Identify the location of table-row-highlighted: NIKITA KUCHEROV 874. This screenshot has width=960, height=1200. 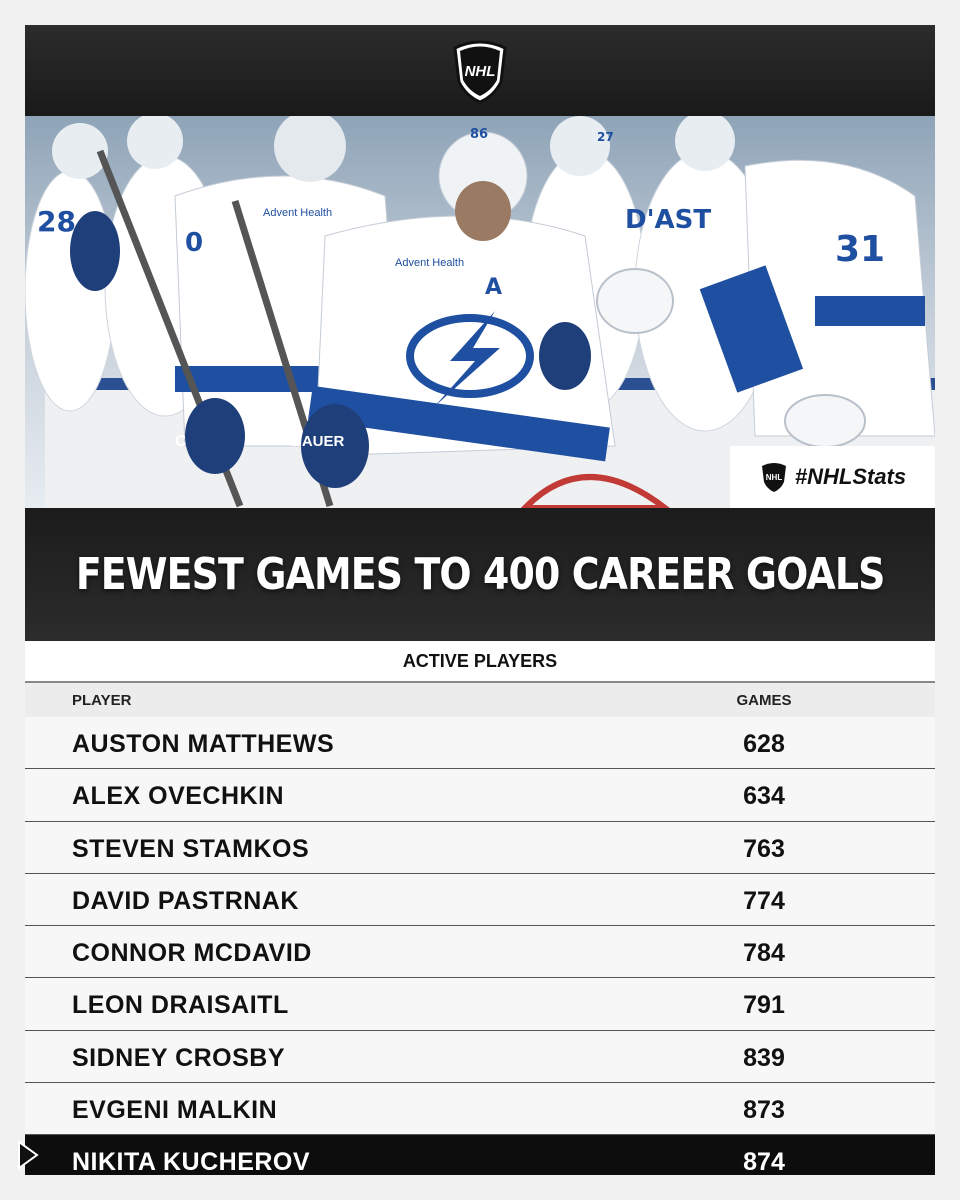
(480, 1155).